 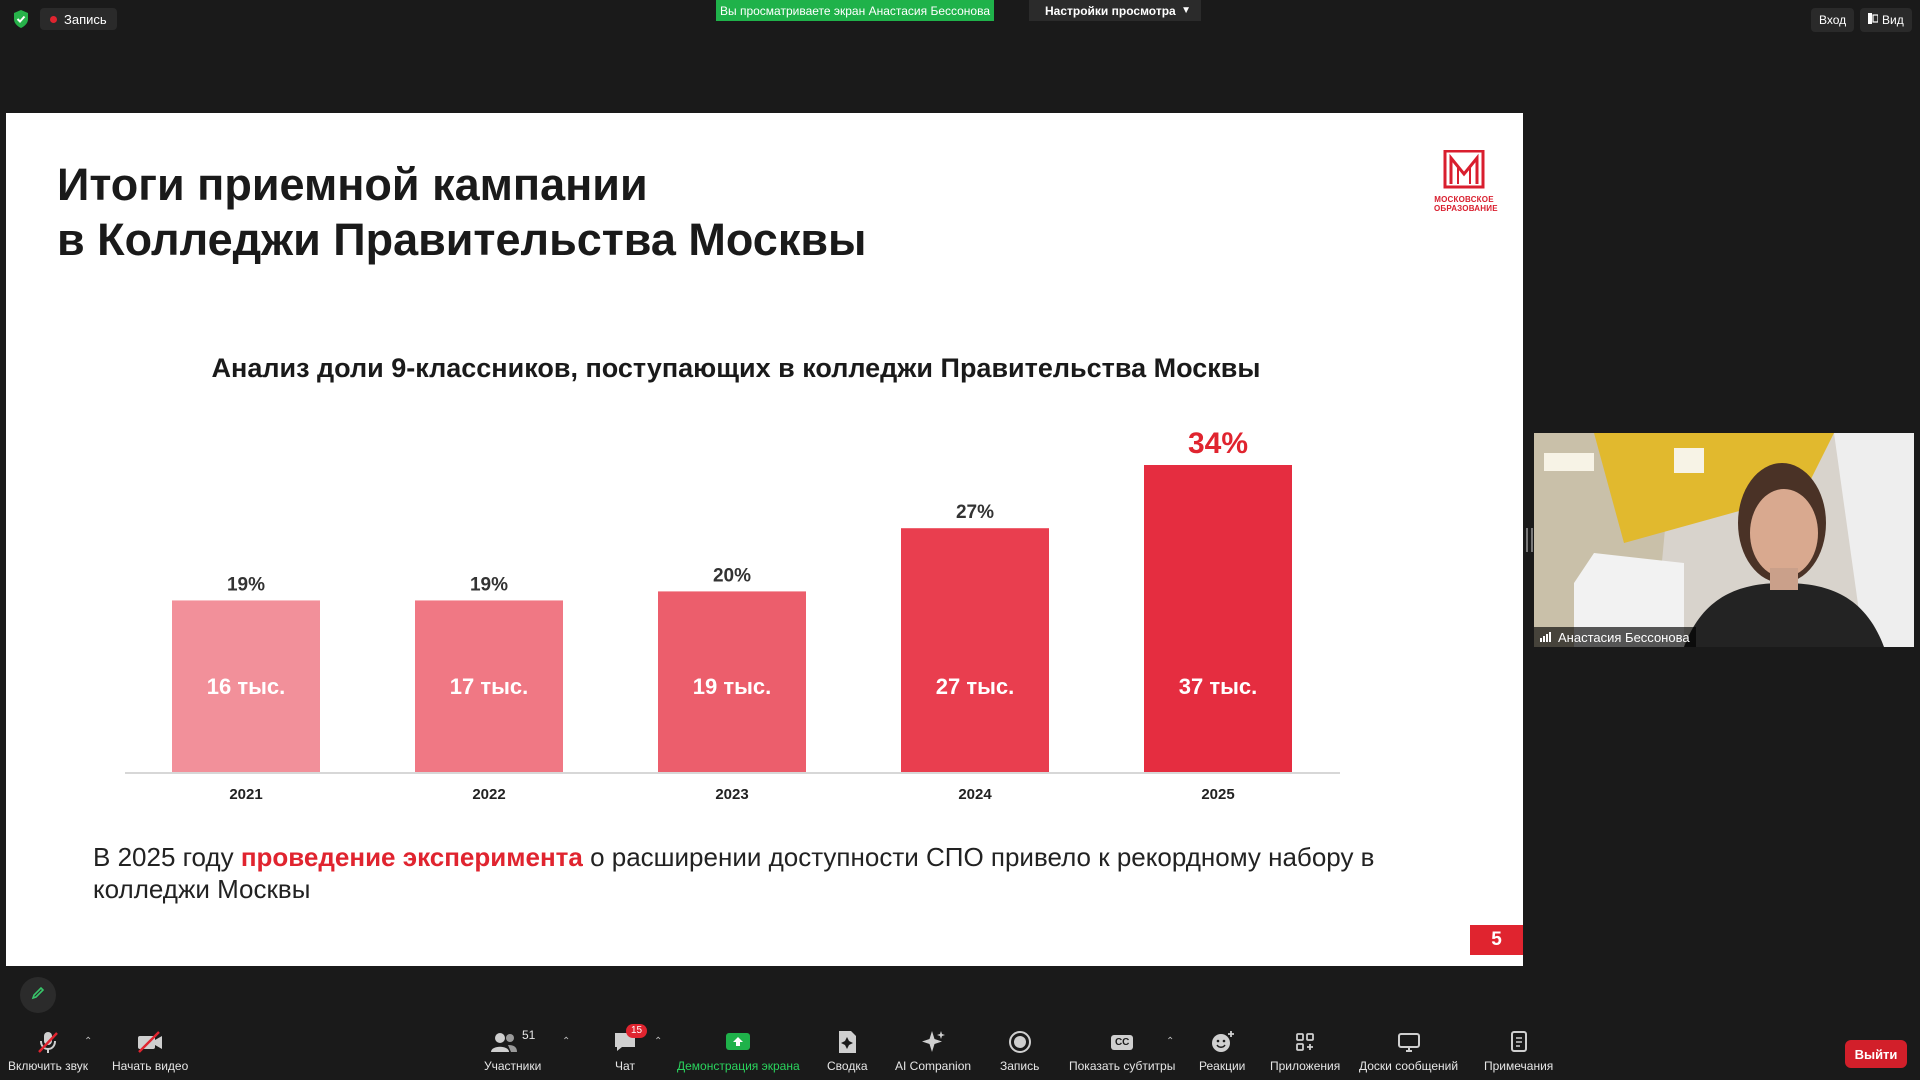 I want to click on notes-button: Примечания, so click(x=1518, y=1050).